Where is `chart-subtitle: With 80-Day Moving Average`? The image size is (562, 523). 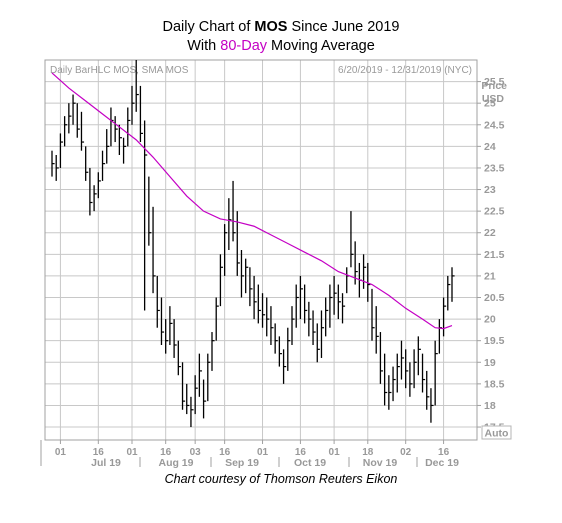 chart-subtitle: With 80-Day Moving Average is located at coordinates (281, 46).